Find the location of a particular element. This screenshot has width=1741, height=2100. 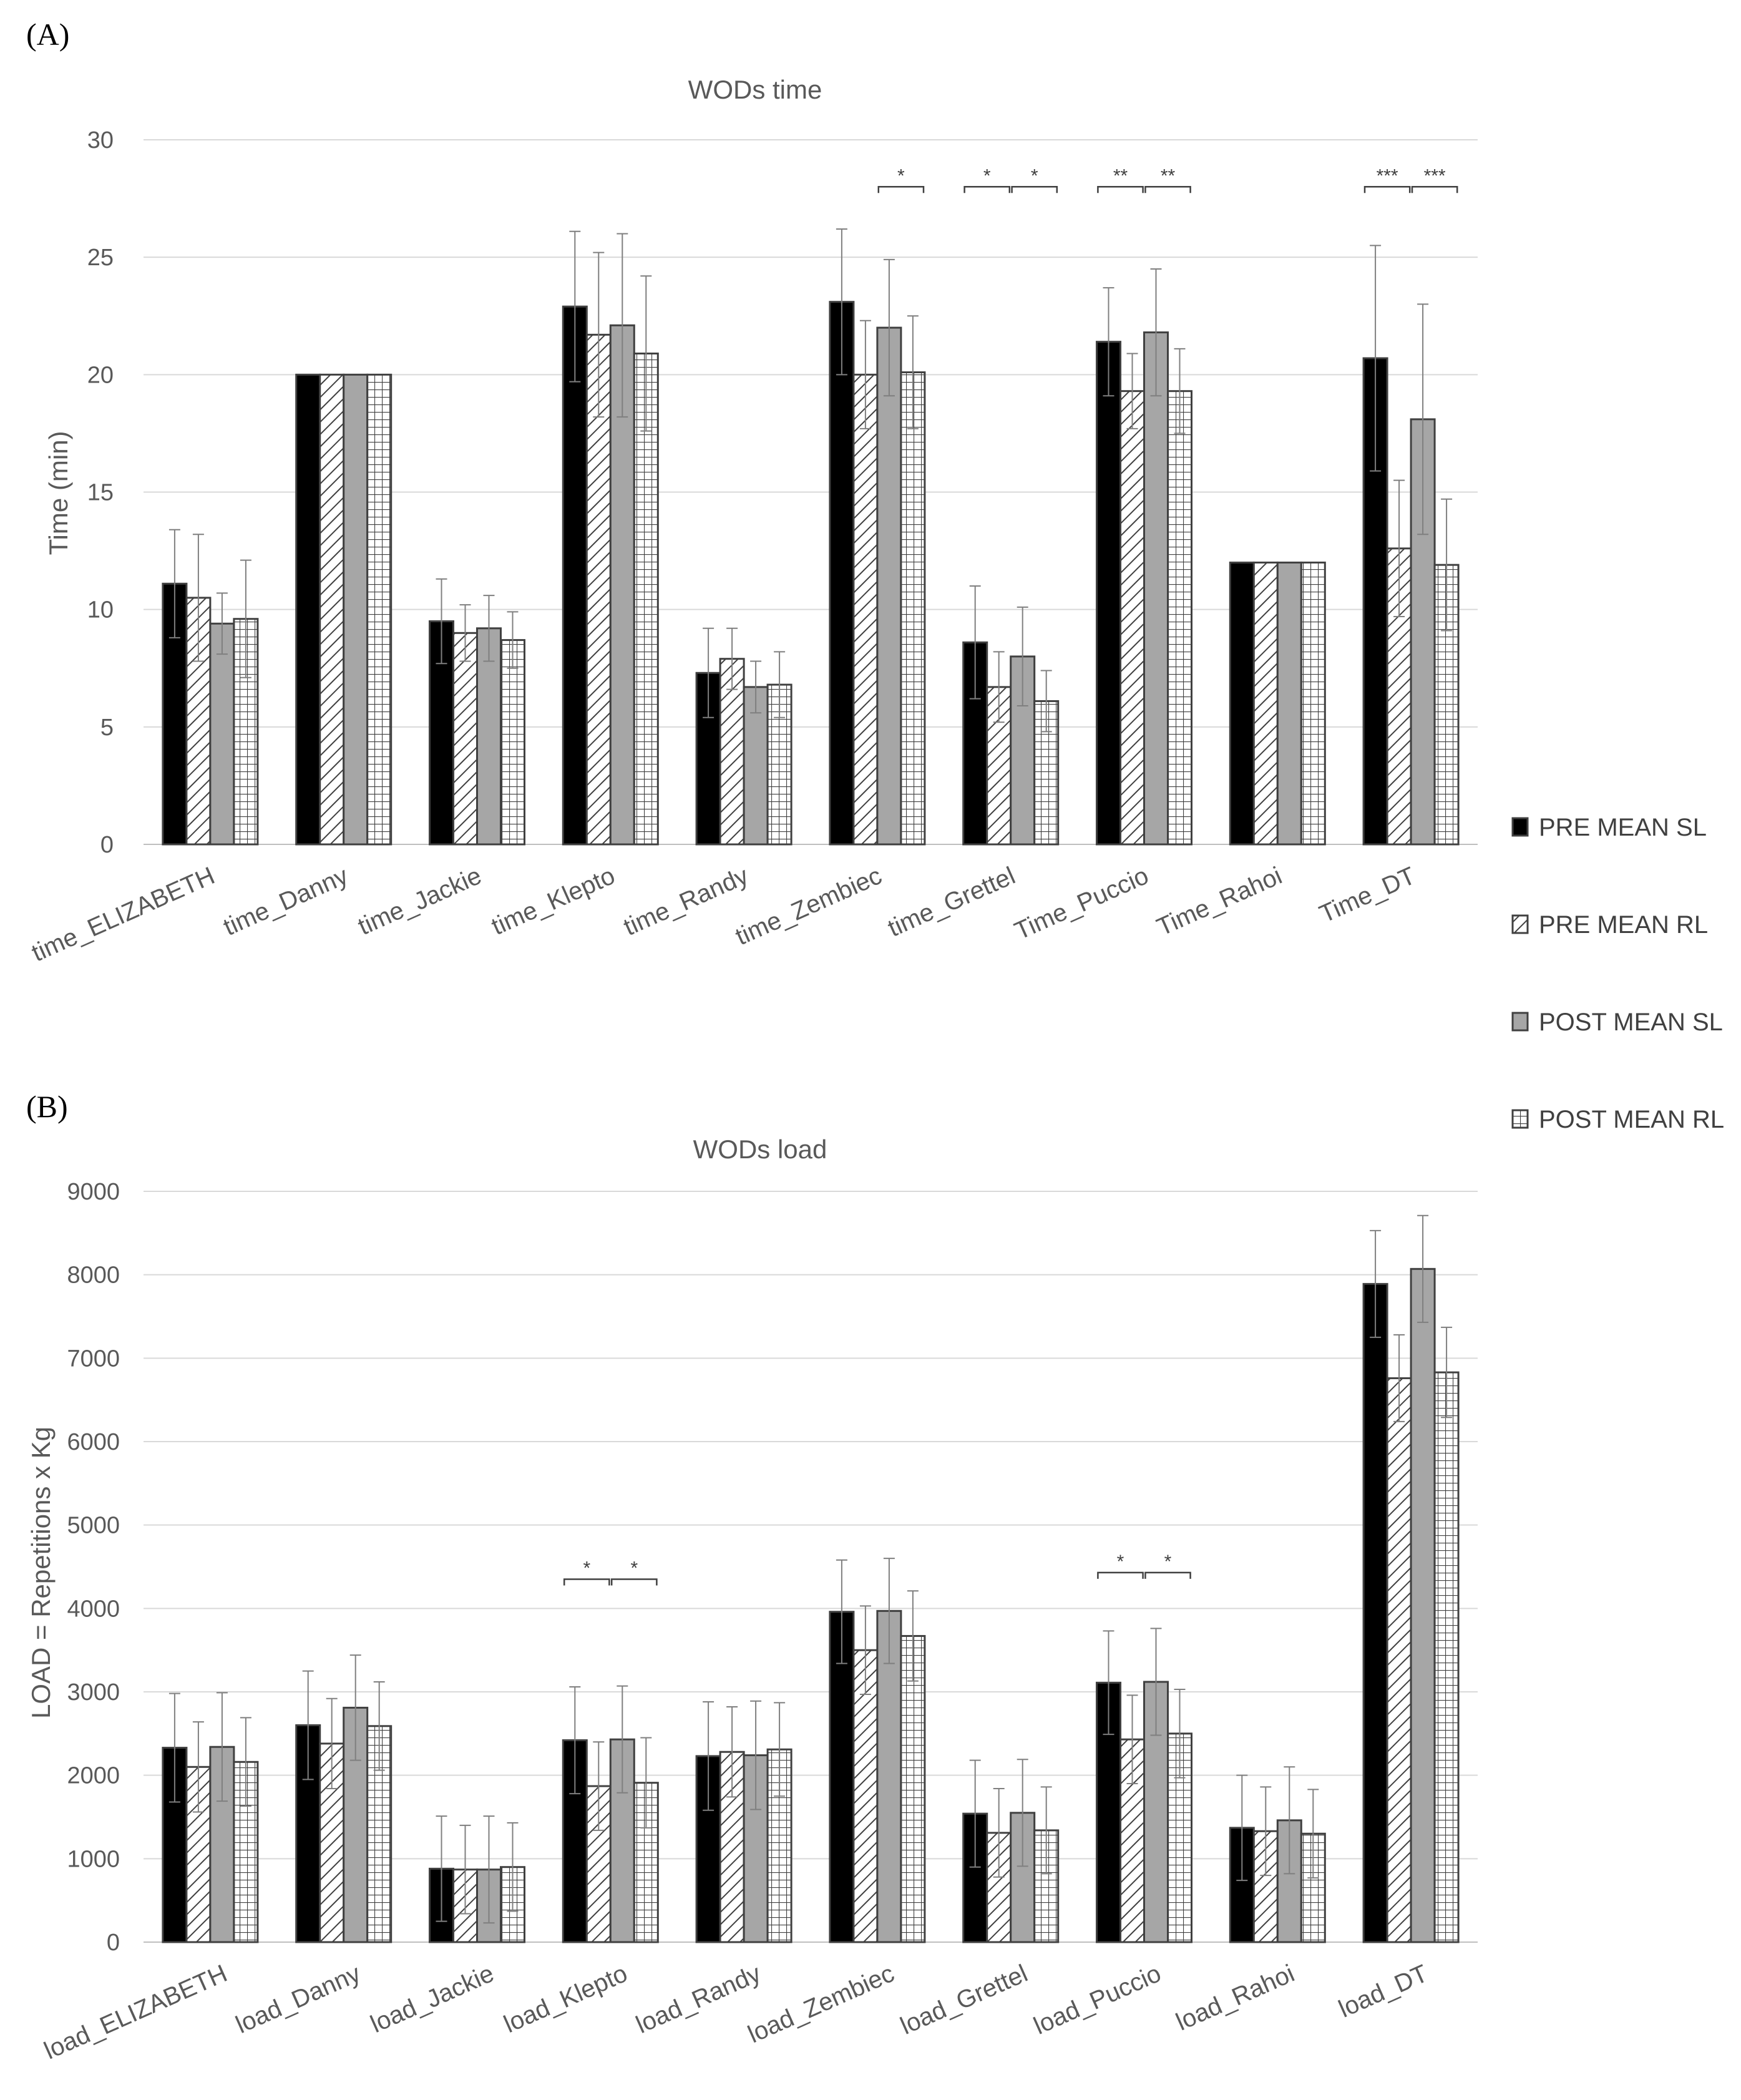

significance-marker: *** is located at coordinates (1435, 175).